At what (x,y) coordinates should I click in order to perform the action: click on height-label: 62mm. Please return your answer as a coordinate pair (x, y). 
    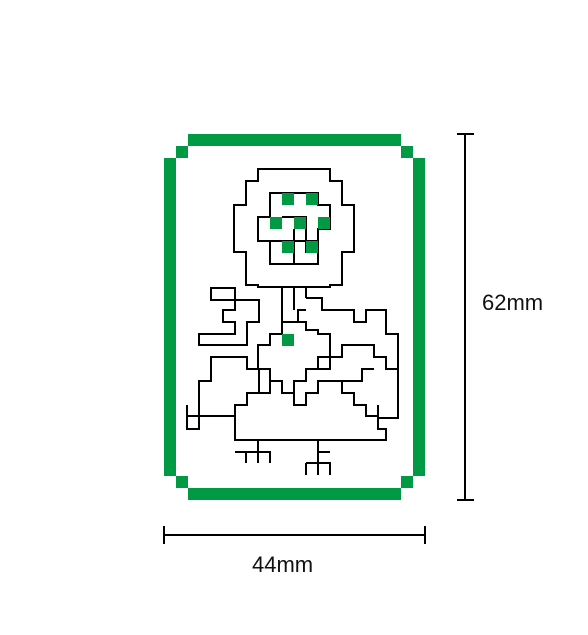
    Looking at the image, I should click on (512, 302).